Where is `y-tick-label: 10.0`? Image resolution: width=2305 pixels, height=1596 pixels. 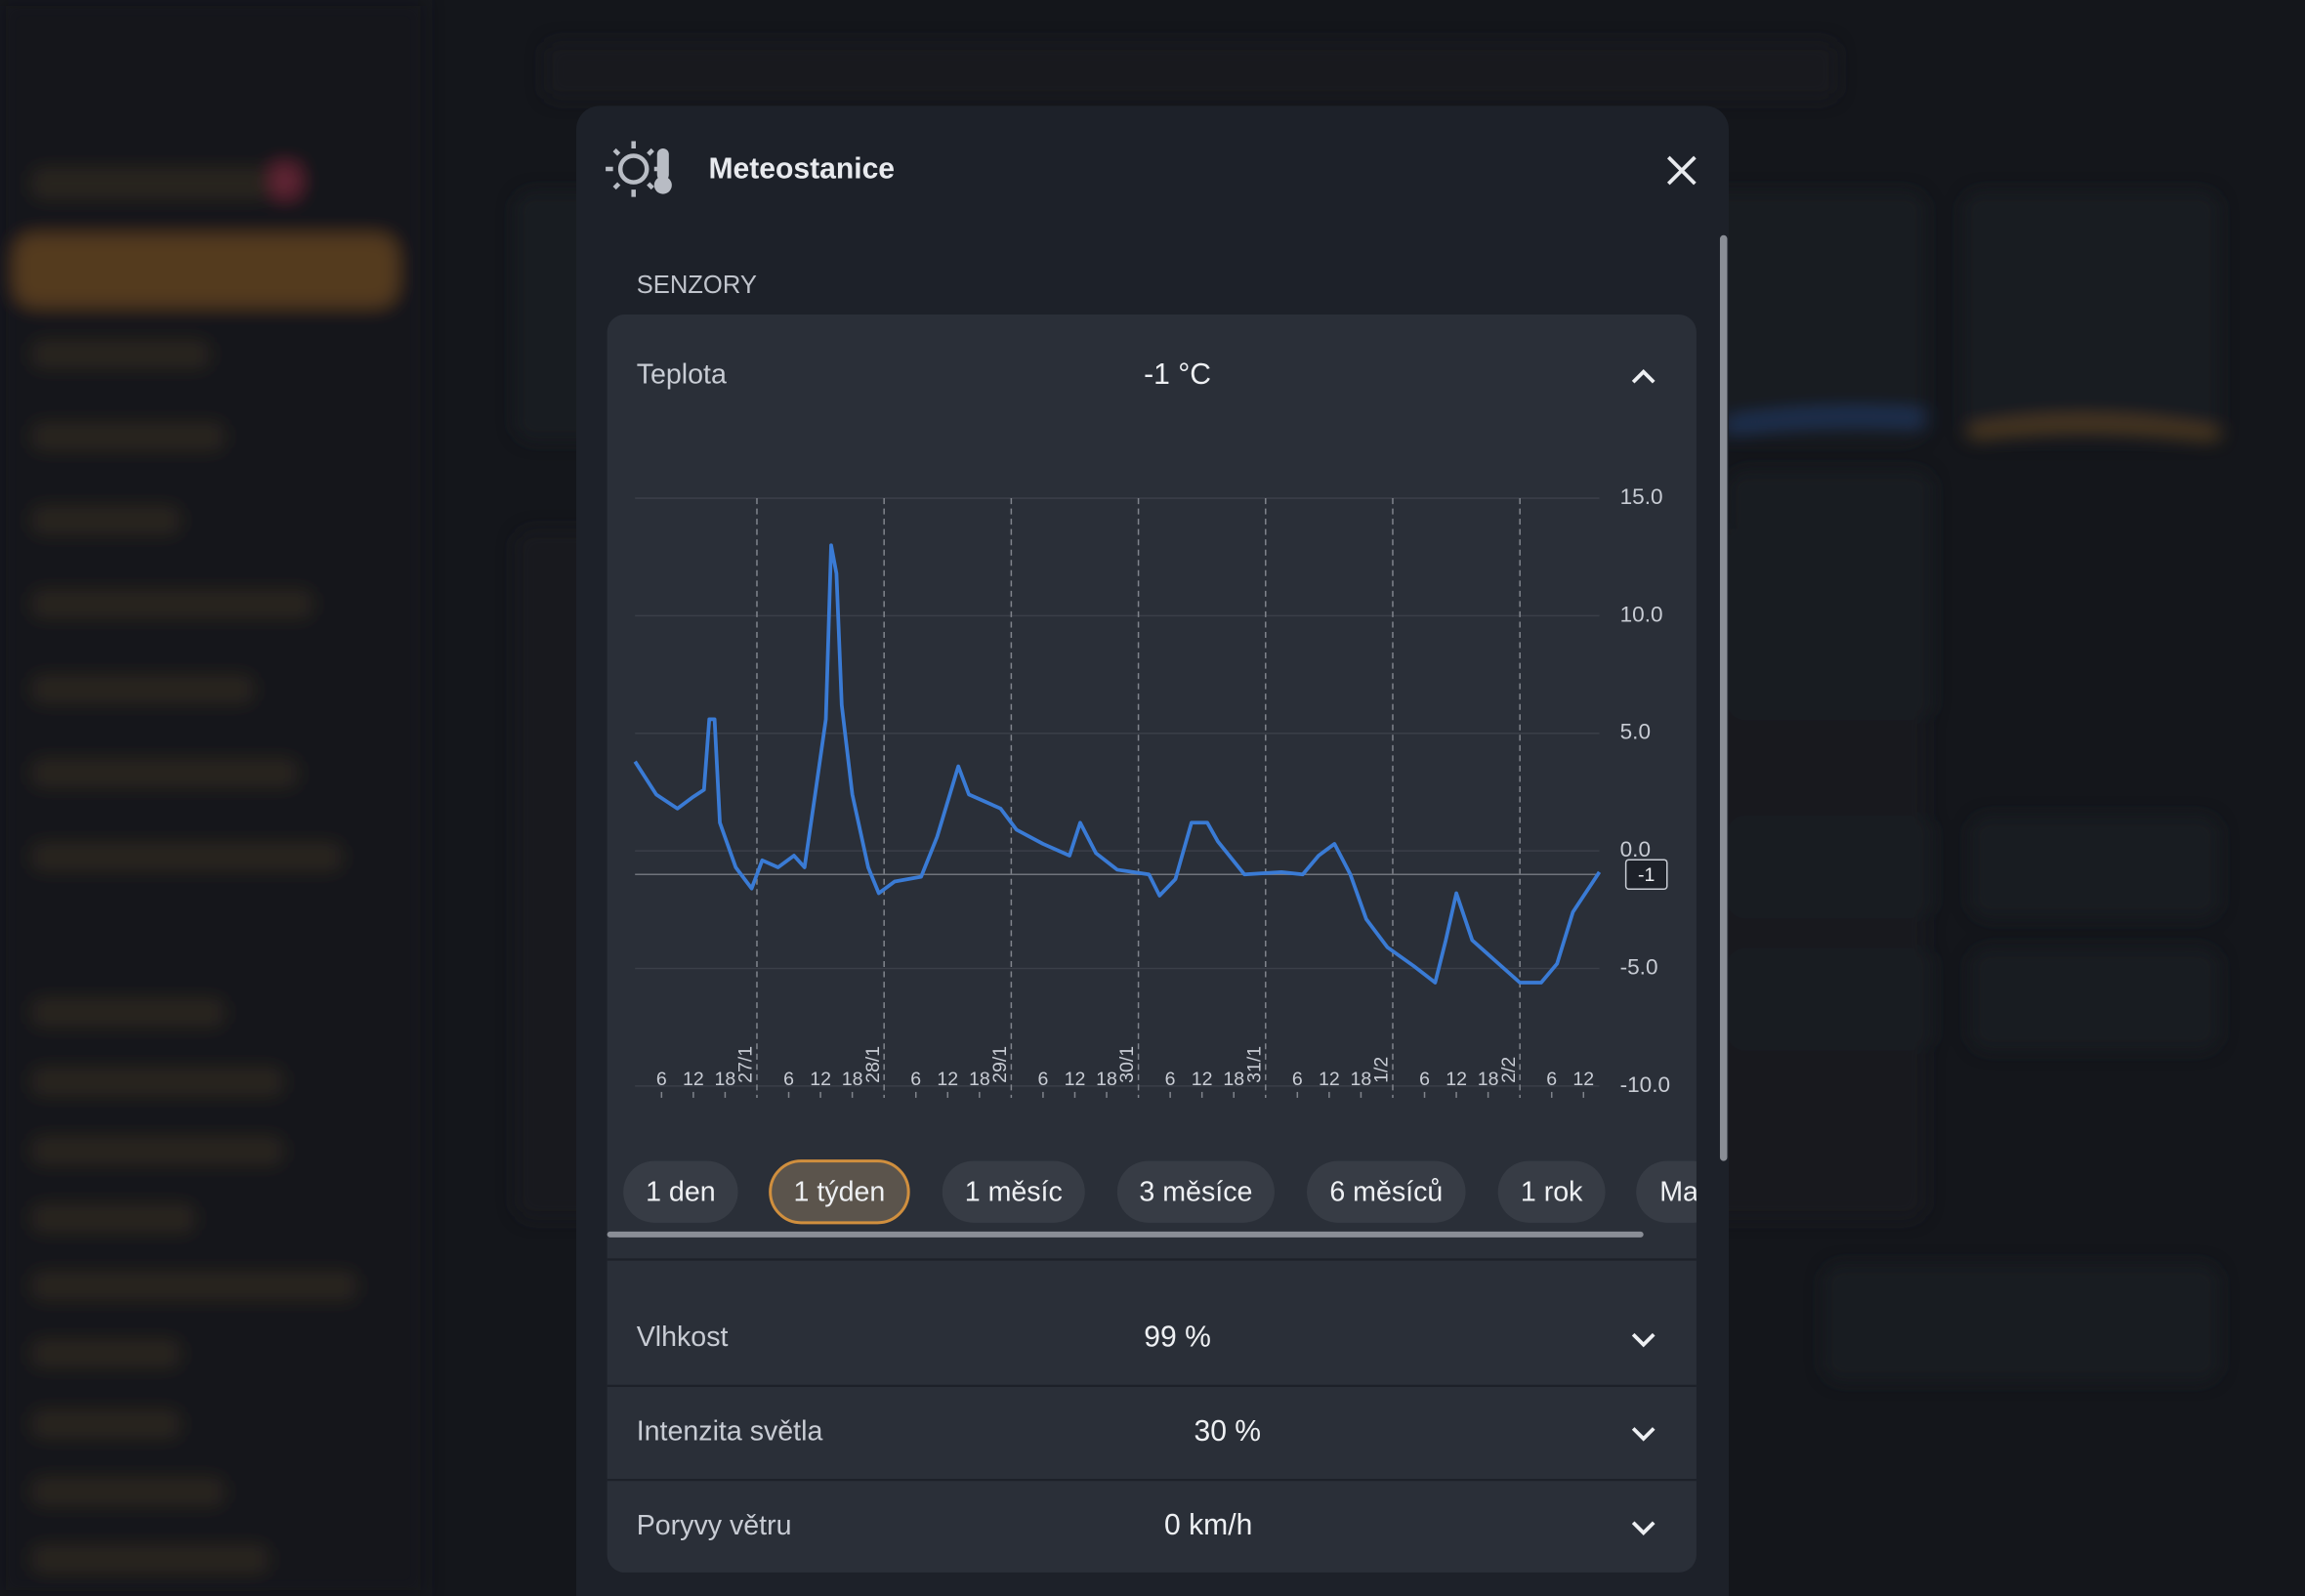 y-tick-label: 10.0 is located at coordinates (1641, 614).